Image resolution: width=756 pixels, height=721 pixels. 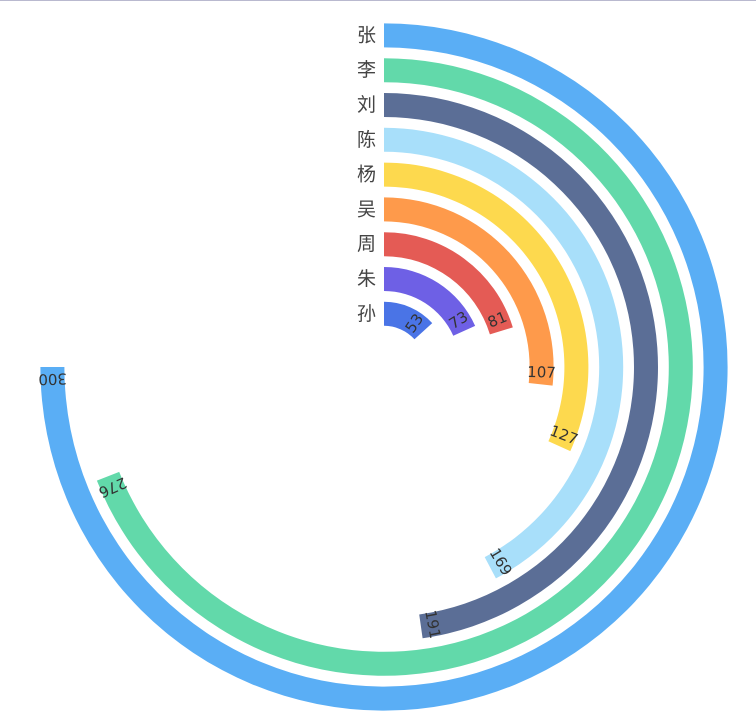 What do you see at coordinates (366, 70) in the screenshot?
I see `category-label-2: 李` at bounding box center [366, 70].